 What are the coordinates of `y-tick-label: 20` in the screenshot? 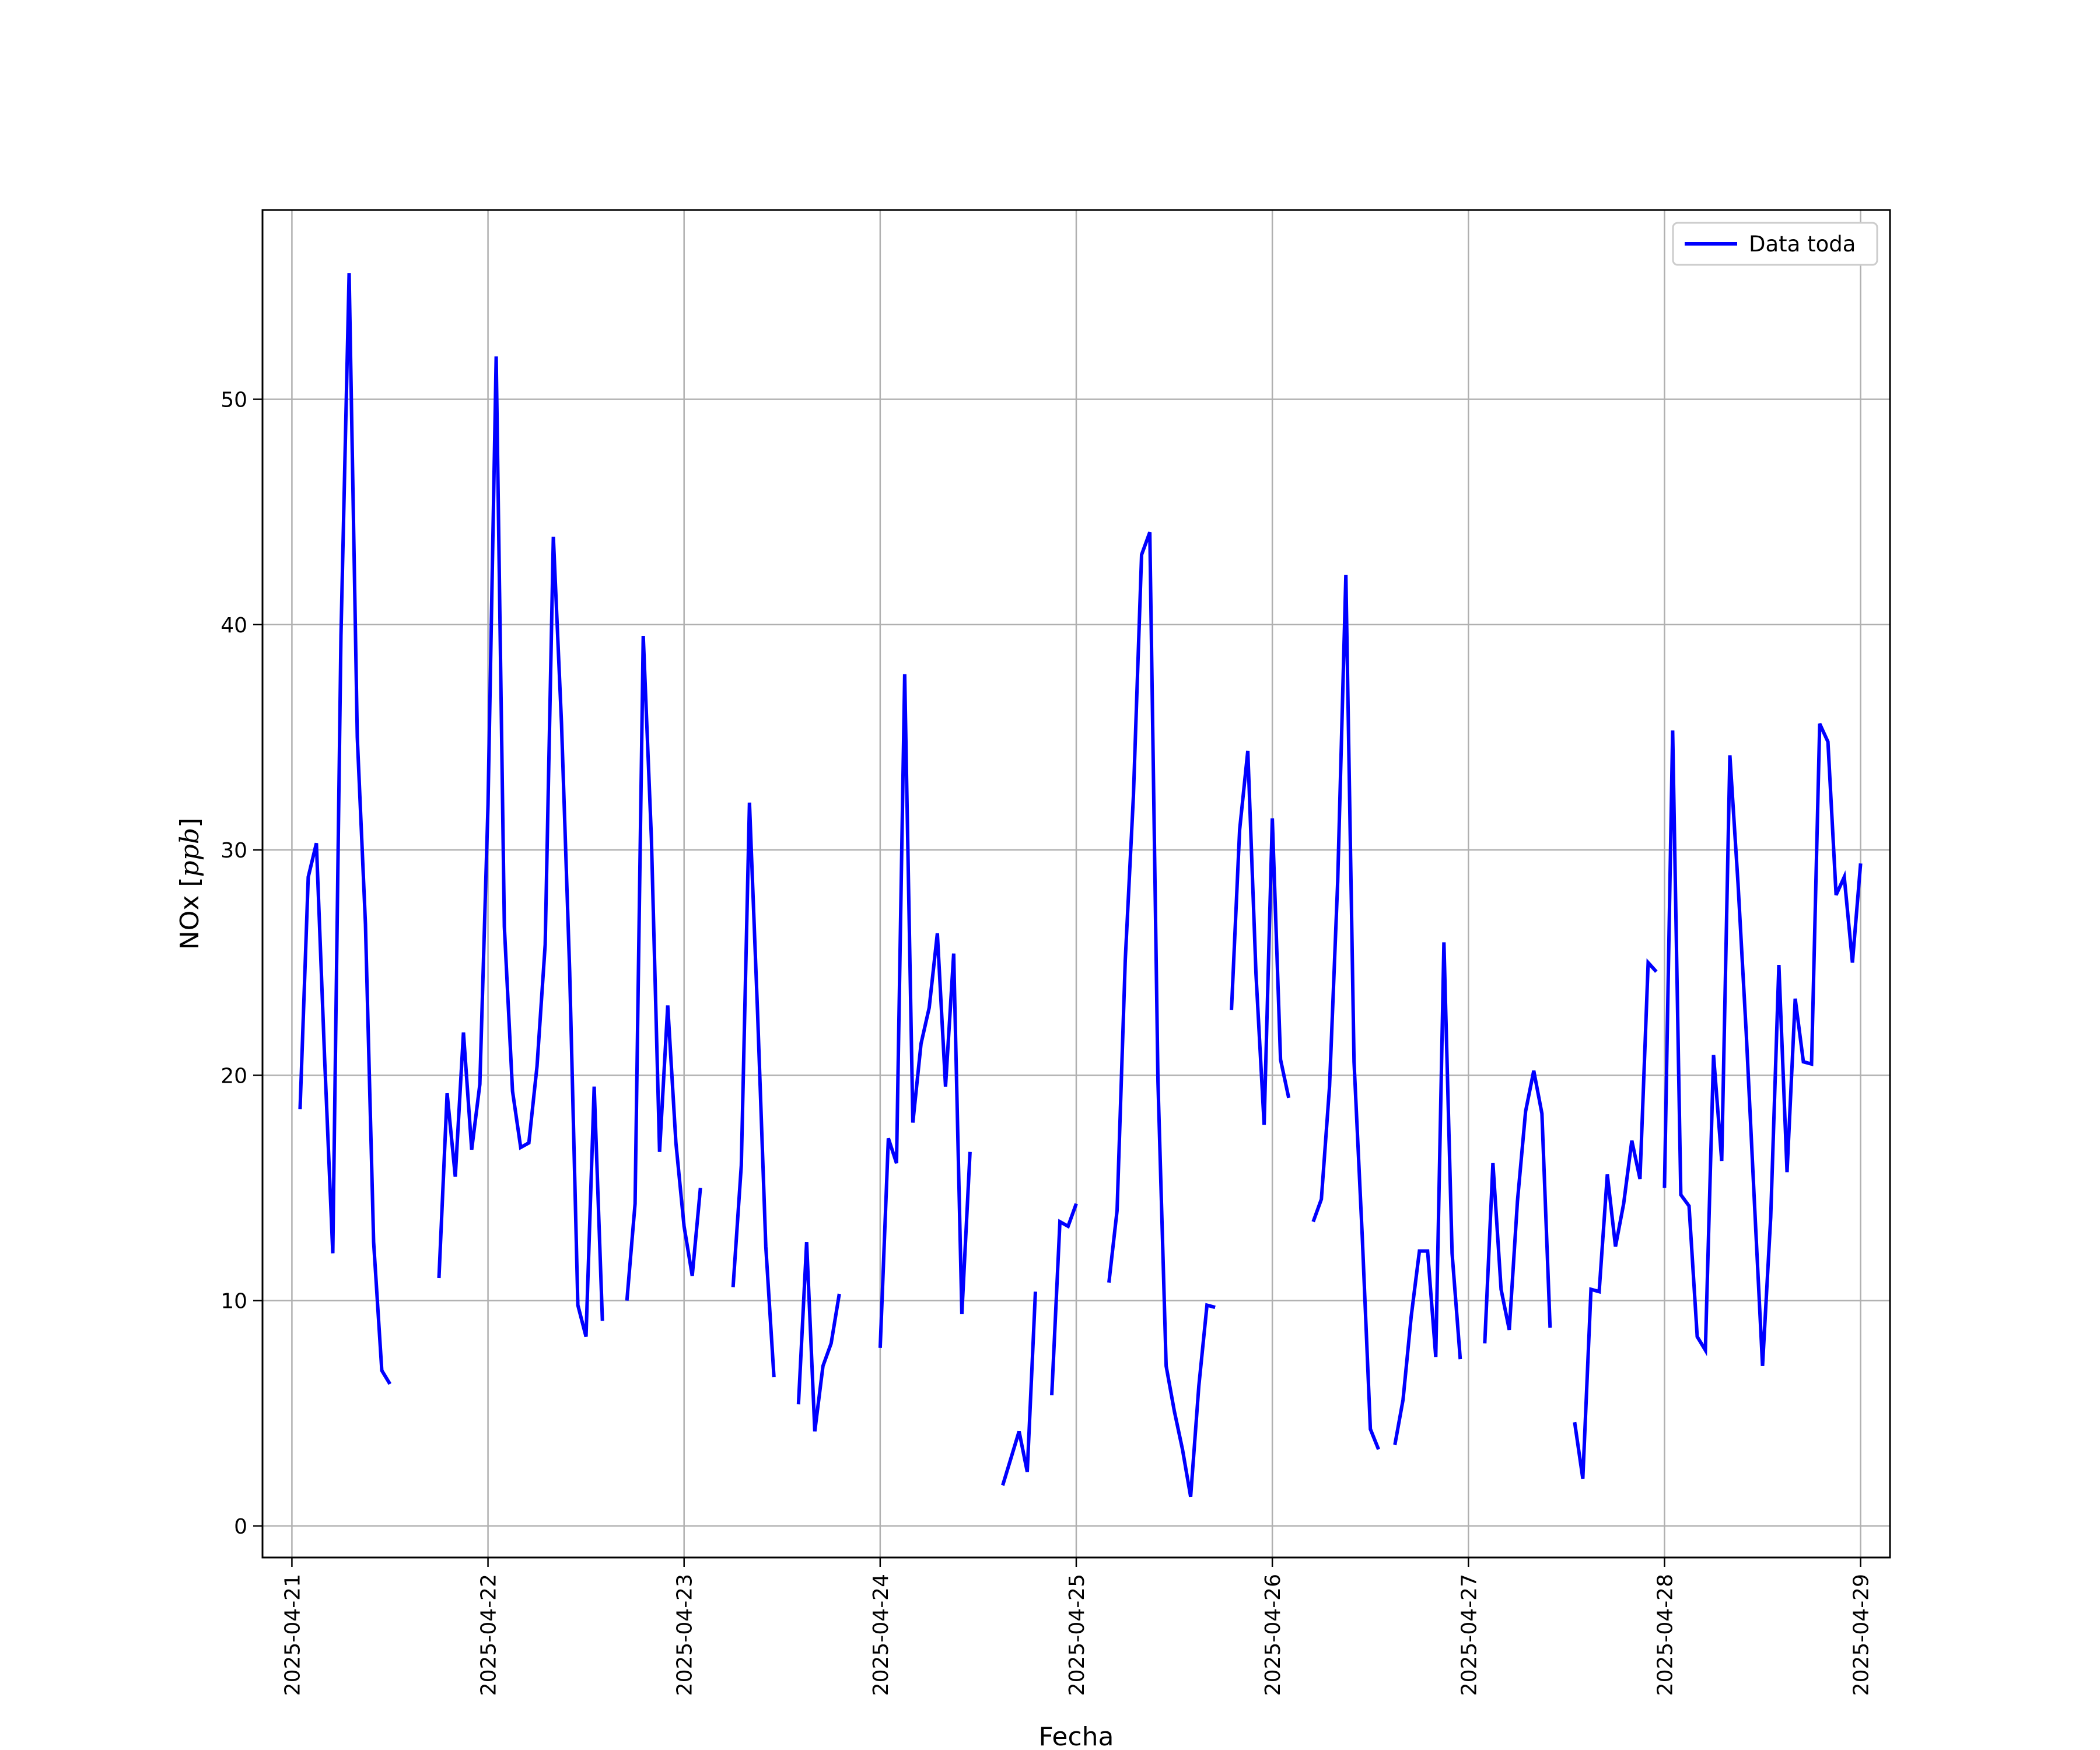 It's located at (233, 1076).